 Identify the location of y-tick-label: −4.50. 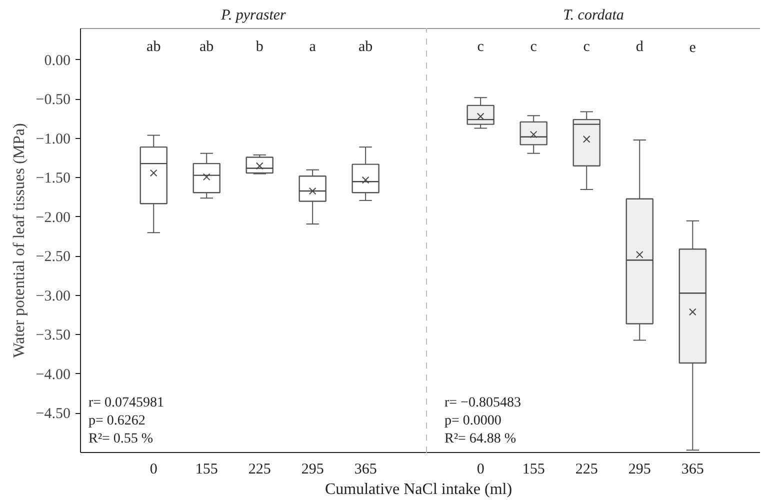
(53, 414).